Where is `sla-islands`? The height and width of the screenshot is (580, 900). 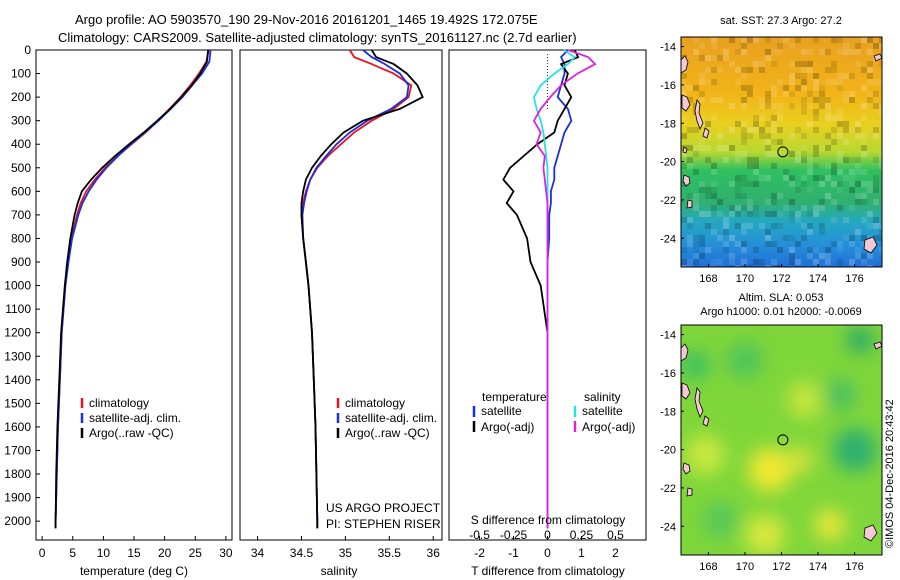 sla-islands is located at coordinates (781, 441).